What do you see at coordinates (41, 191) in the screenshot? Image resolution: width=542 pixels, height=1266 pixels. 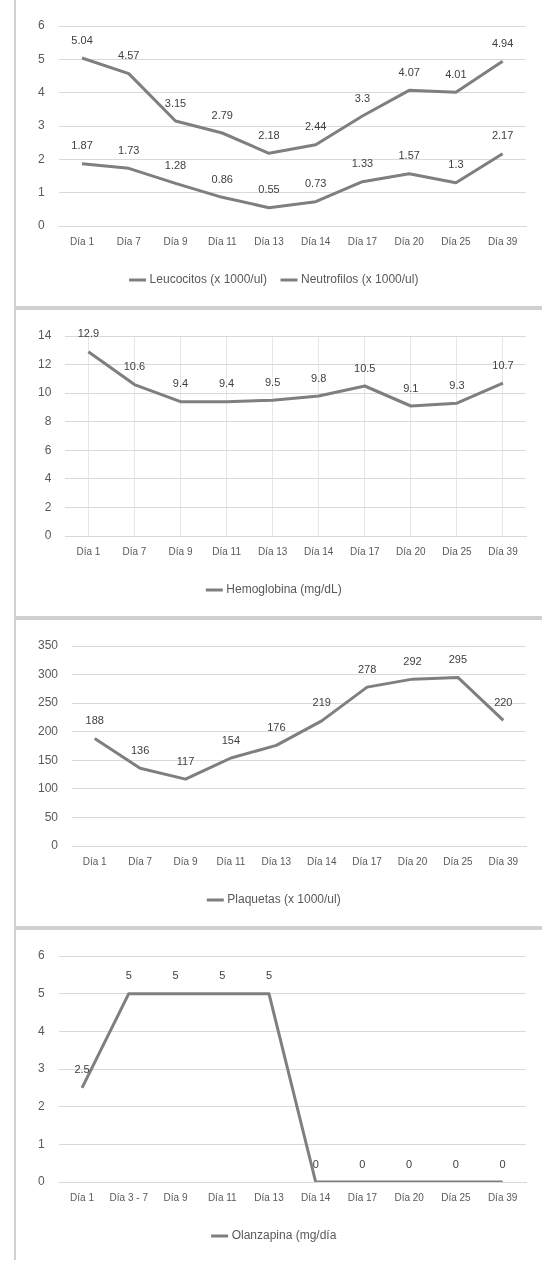 I see `y-tick-label: 1` at bounding box center [41, 191].